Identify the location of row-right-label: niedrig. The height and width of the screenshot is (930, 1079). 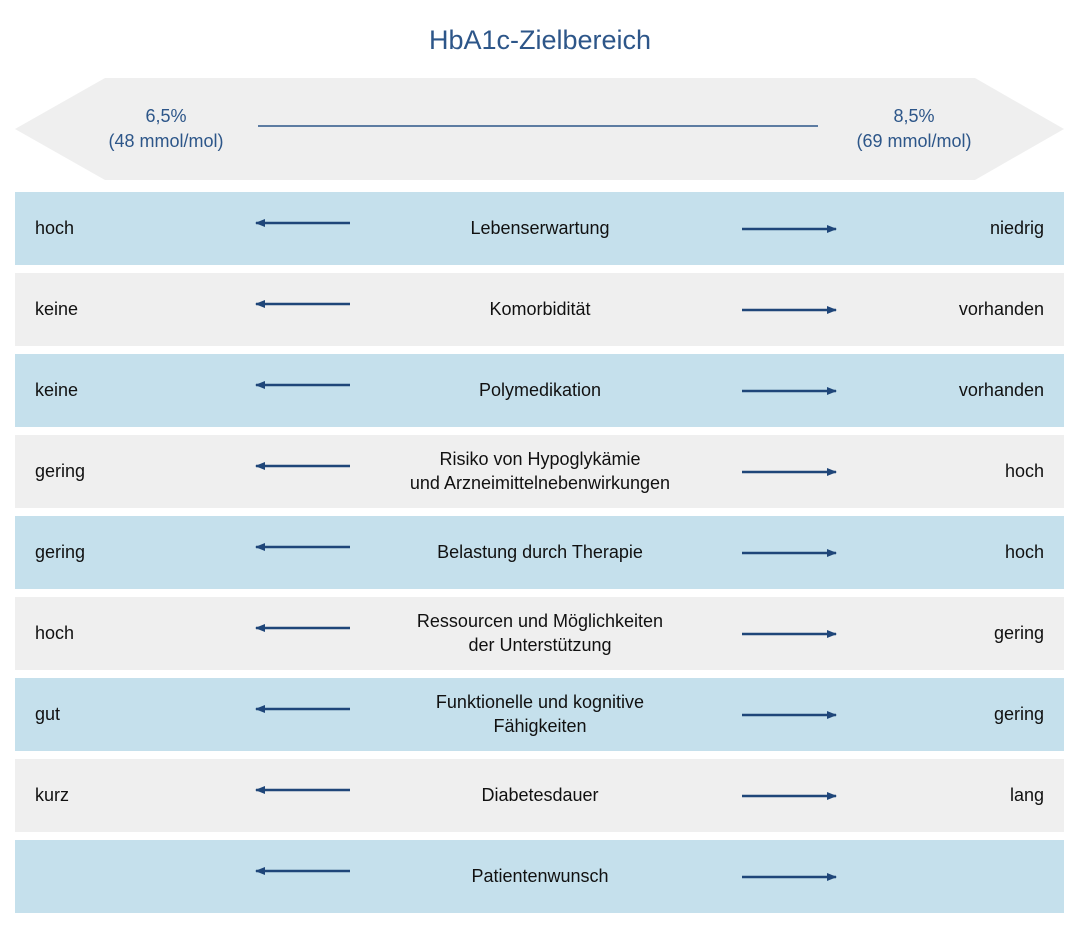
(1017, 228).